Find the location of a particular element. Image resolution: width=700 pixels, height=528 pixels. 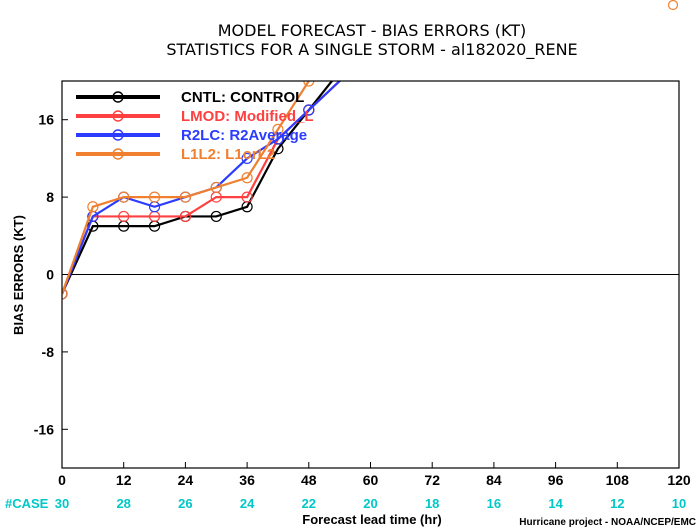

x-tick-label-1: 12 is located at coordinates (124, 480).